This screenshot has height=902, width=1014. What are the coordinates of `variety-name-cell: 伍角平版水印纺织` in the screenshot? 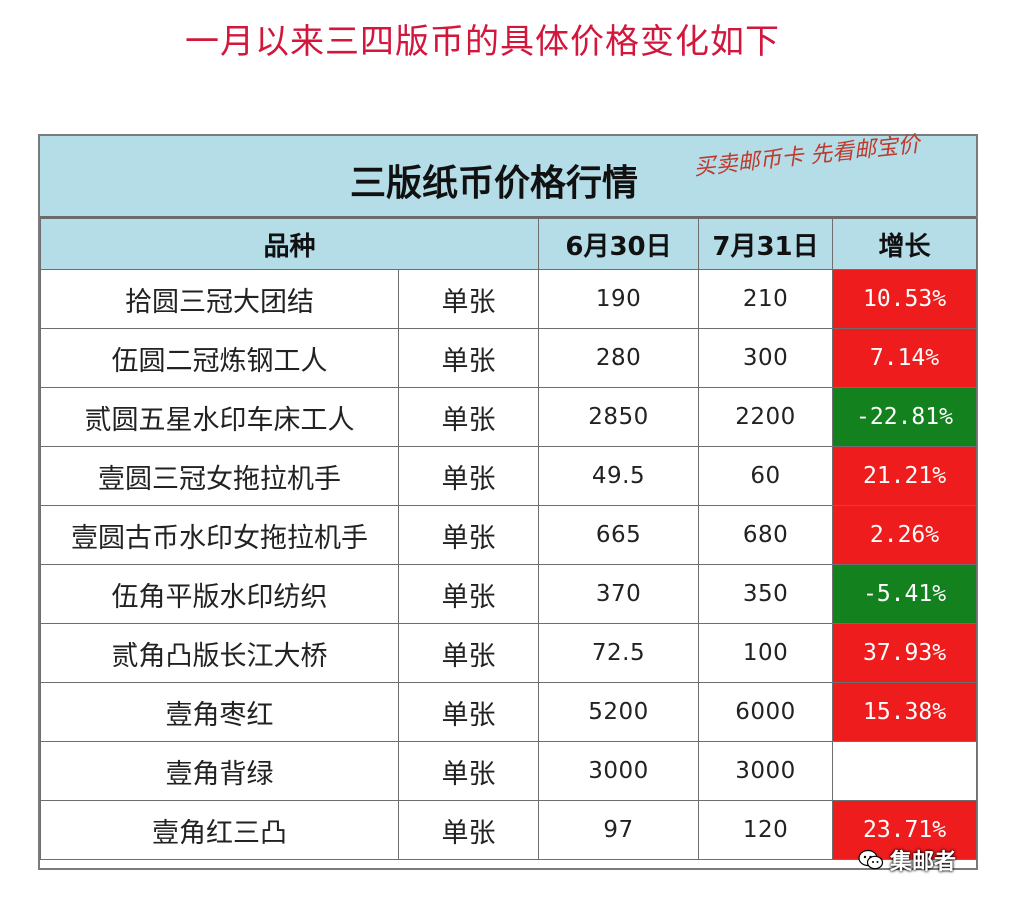 It's located at (219, 594).